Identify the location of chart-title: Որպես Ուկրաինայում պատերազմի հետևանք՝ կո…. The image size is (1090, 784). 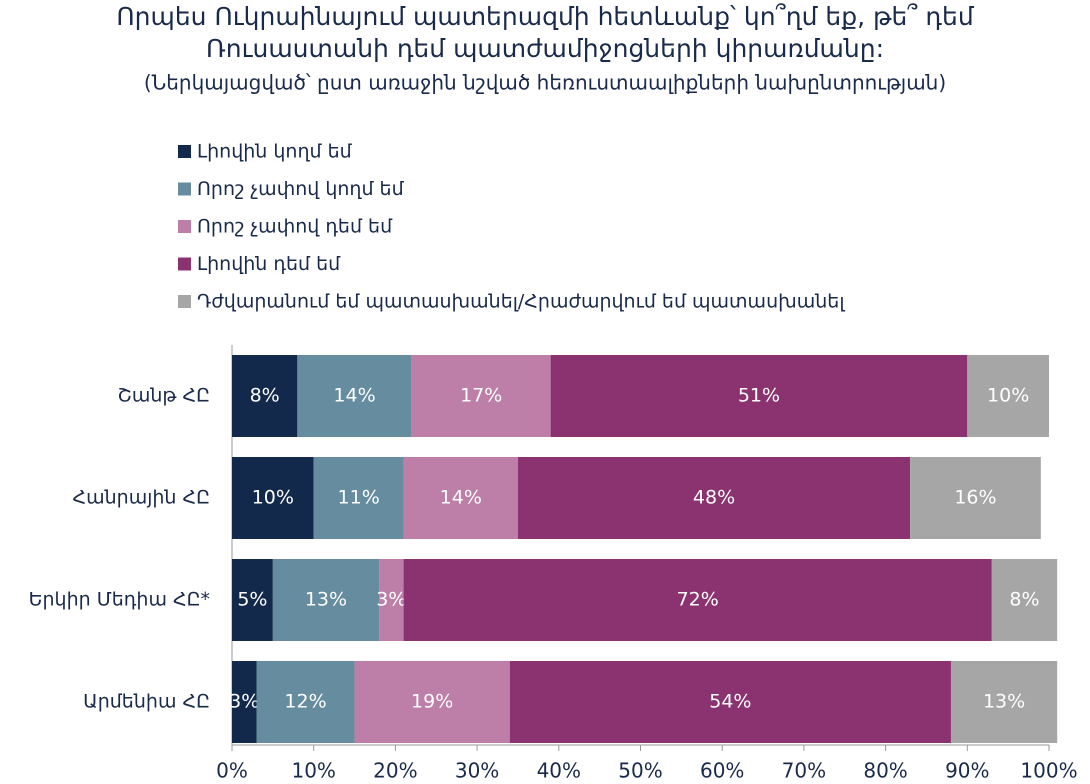
(545, 16).